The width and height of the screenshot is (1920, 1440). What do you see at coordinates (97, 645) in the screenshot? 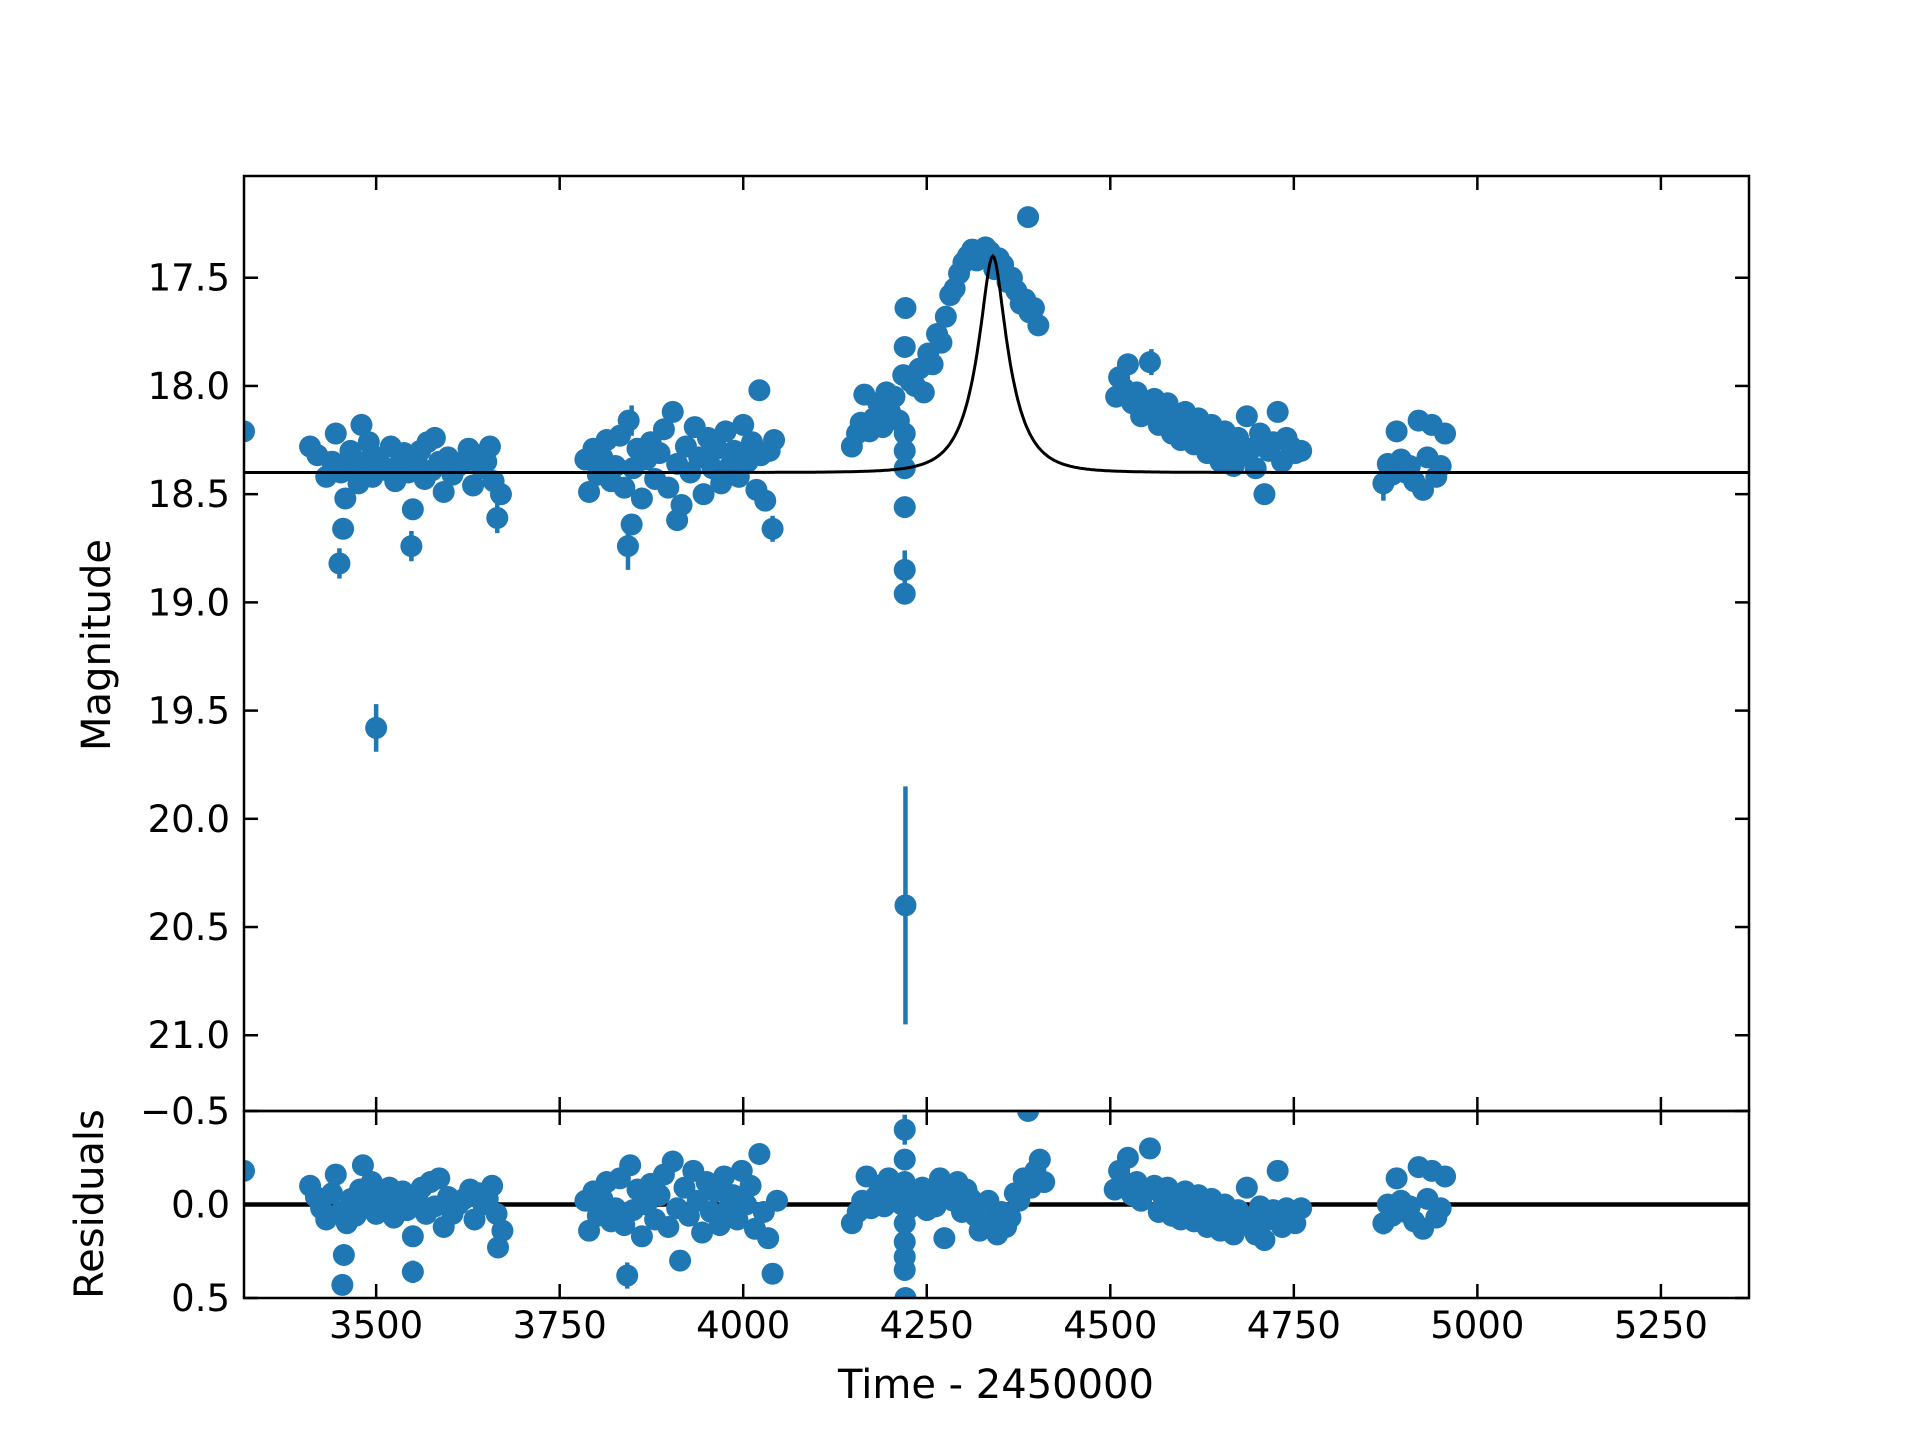
I see `magnitude-axis-label: Magnitude` at bounding box center [97, 645].